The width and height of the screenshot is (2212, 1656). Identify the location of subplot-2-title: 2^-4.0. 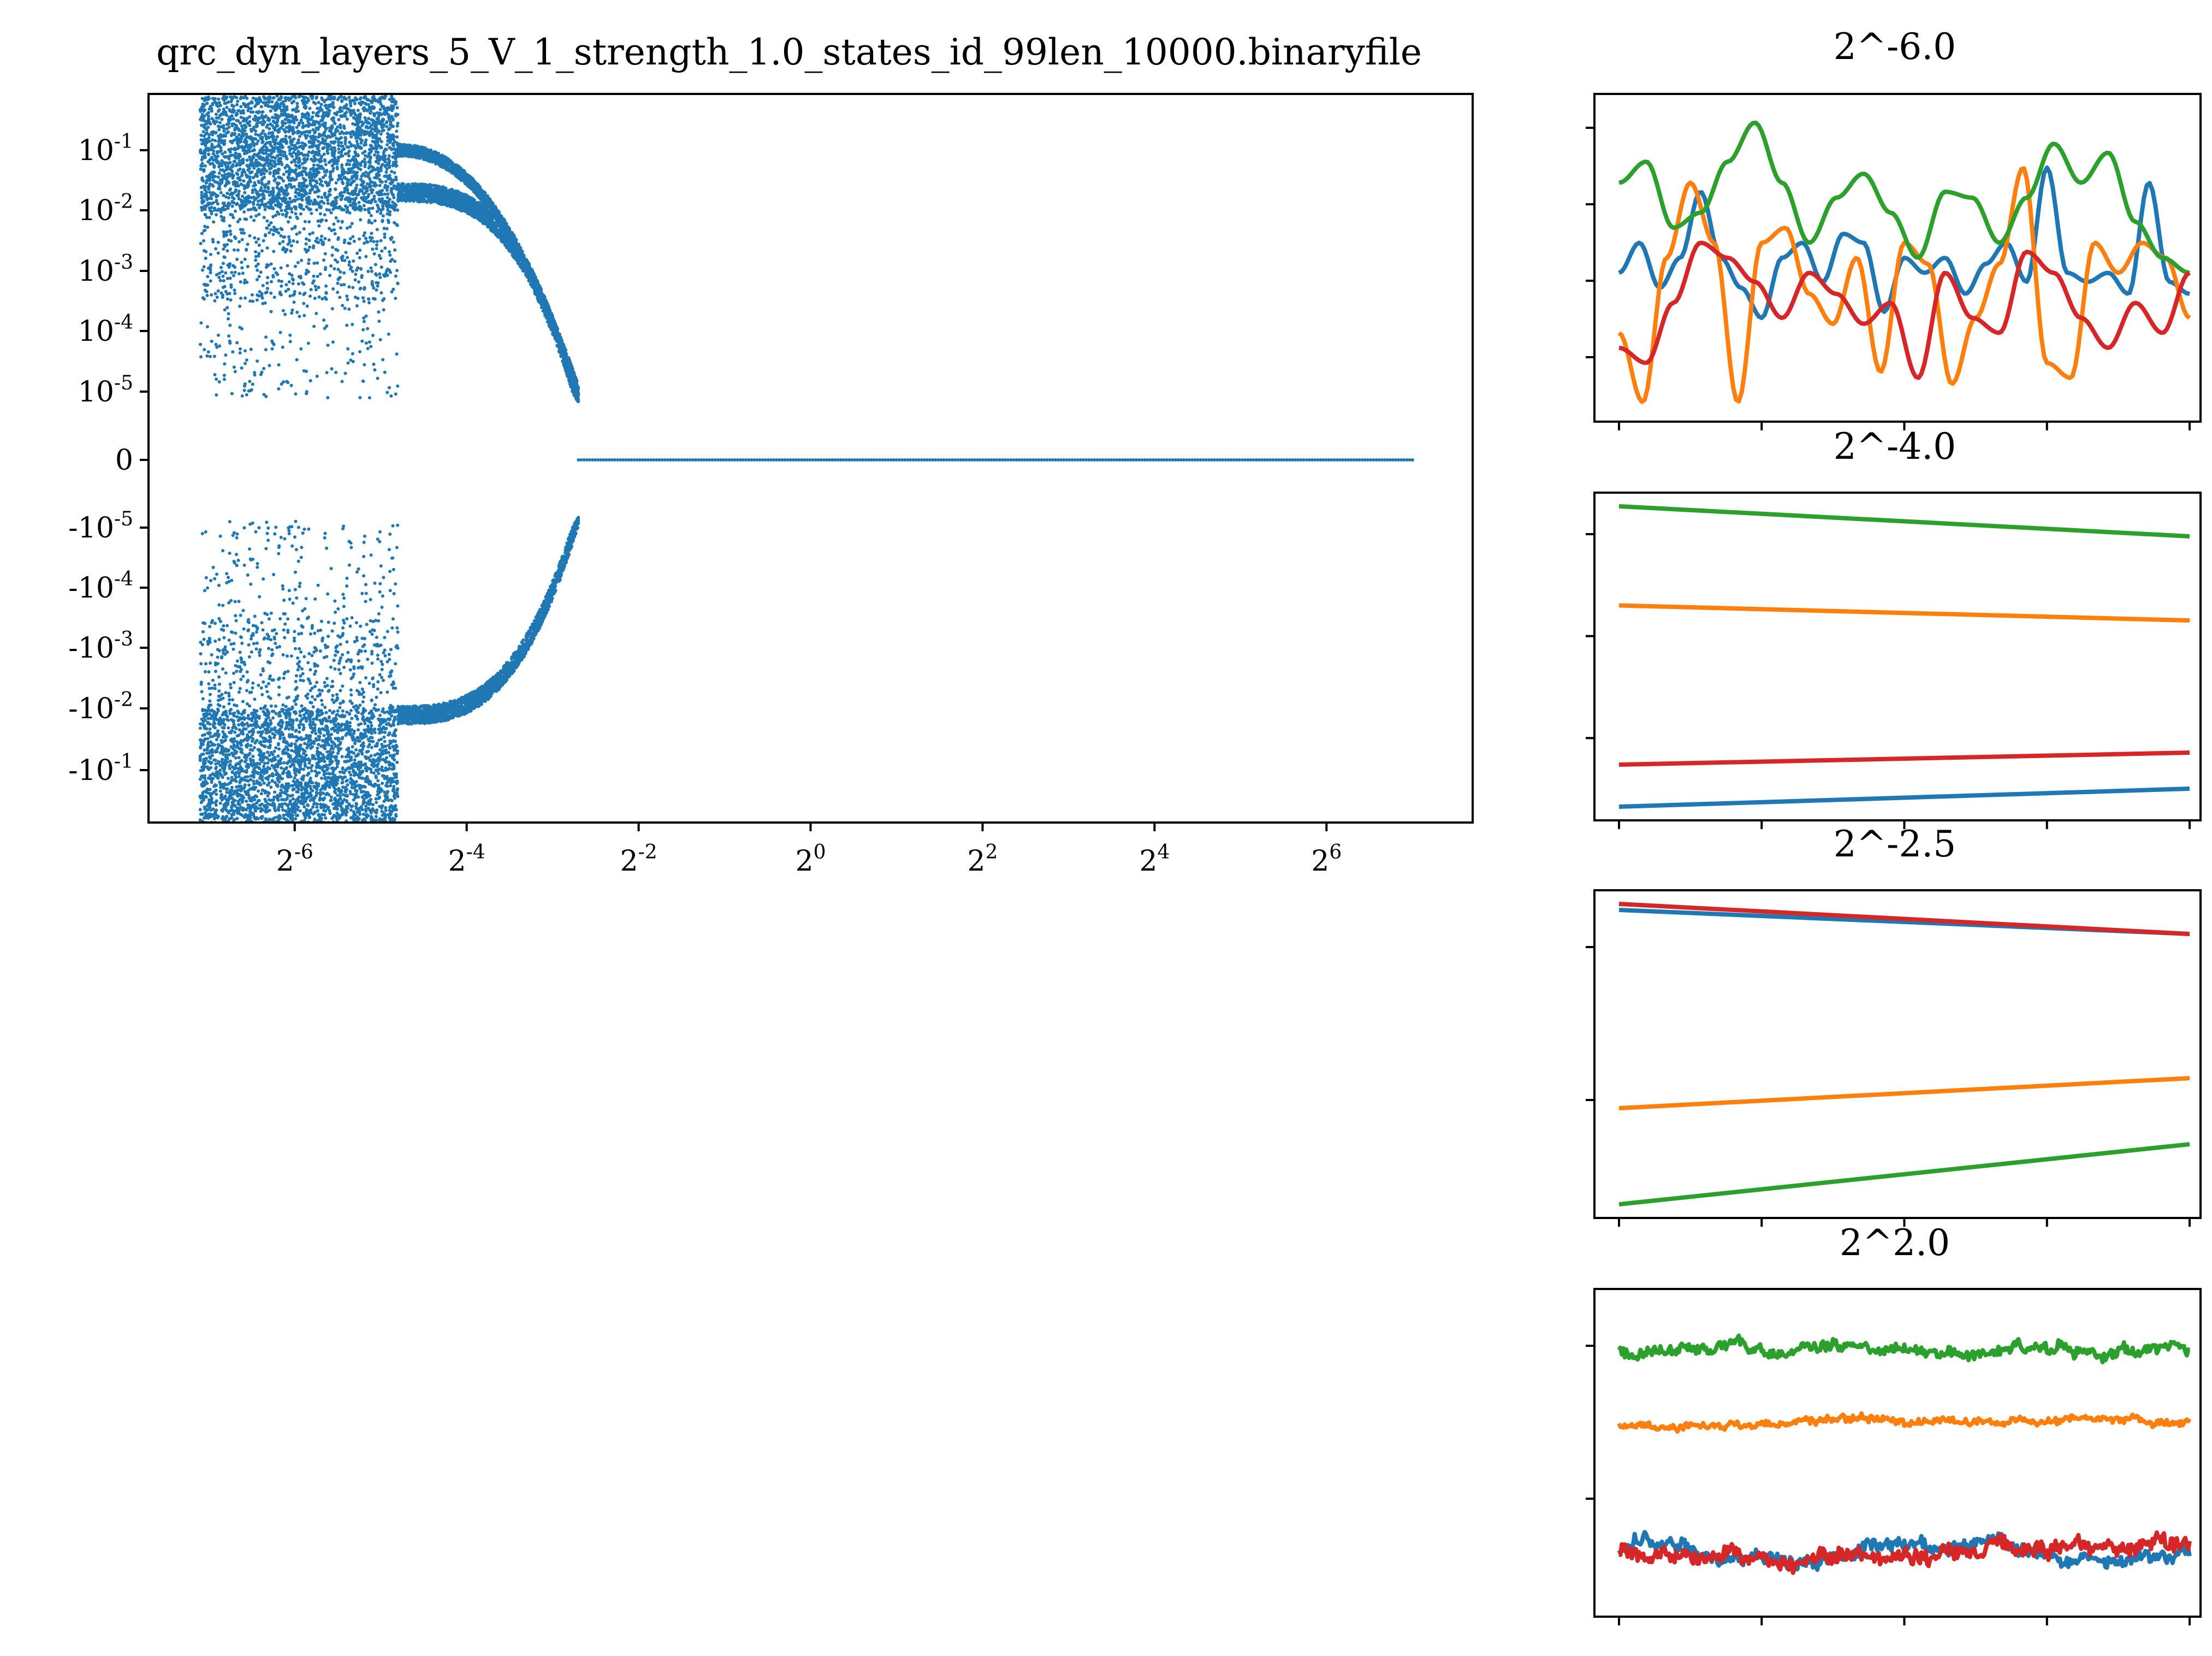
(1895, 447).